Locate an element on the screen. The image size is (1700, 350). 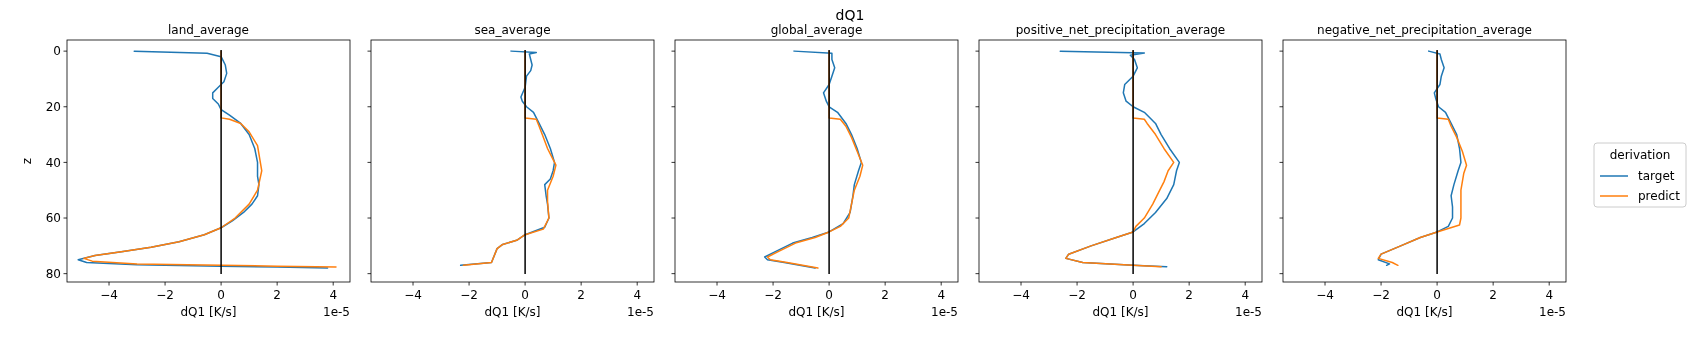
y-tick-label: 80 is located at coordinates (53, 273).